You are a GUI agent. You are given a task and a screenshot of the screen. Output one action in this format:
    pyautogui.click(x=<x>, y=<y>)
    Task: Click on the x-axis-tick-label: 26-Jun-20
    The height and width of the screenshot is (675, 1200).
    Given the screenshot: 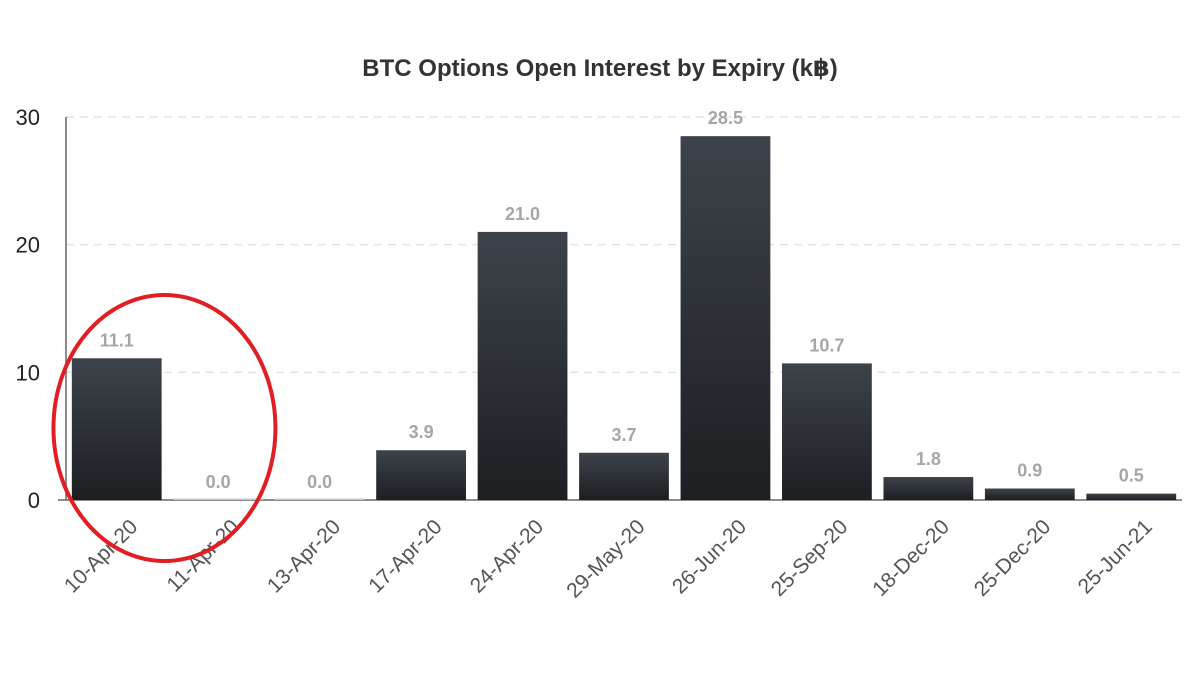 What is the action you would take?
    pyautogui.click(x=709, y=556)
    